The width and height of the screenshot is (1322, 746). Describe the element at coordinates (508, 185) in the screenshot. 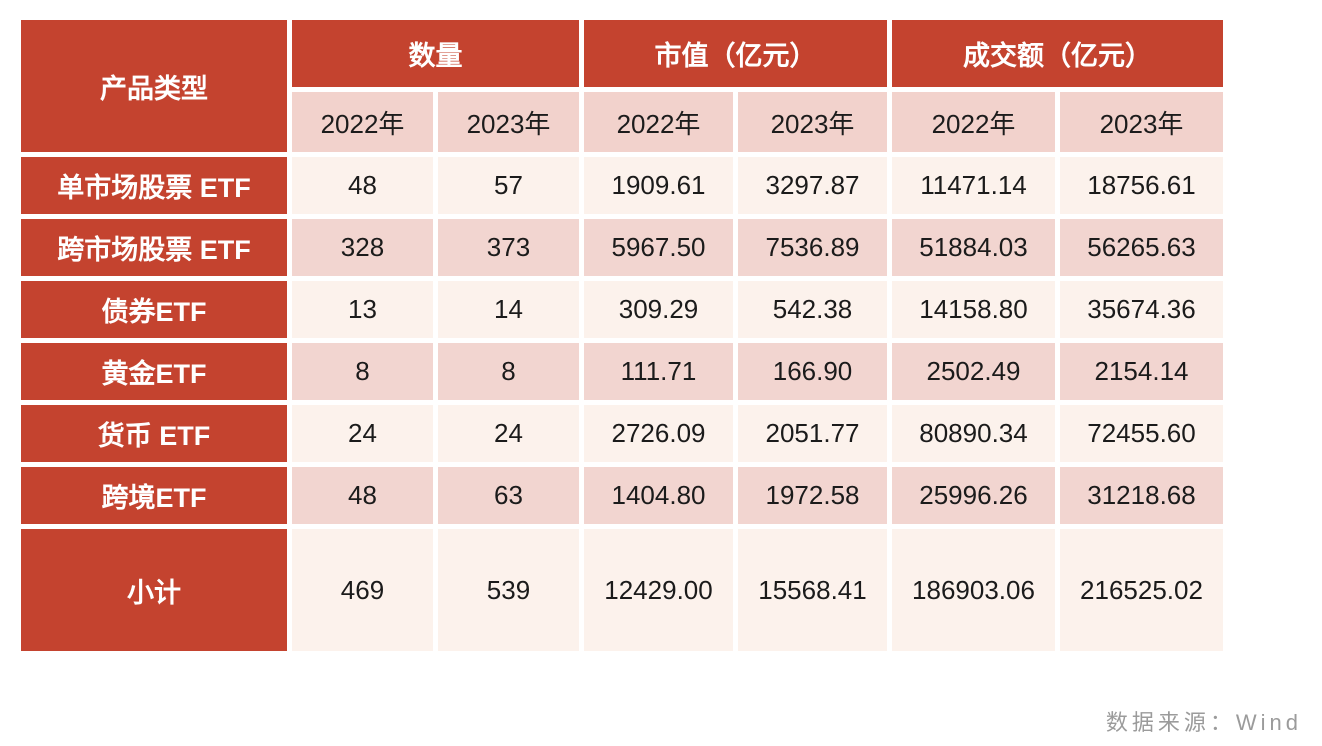

I see `table-cell: 57` at that location.